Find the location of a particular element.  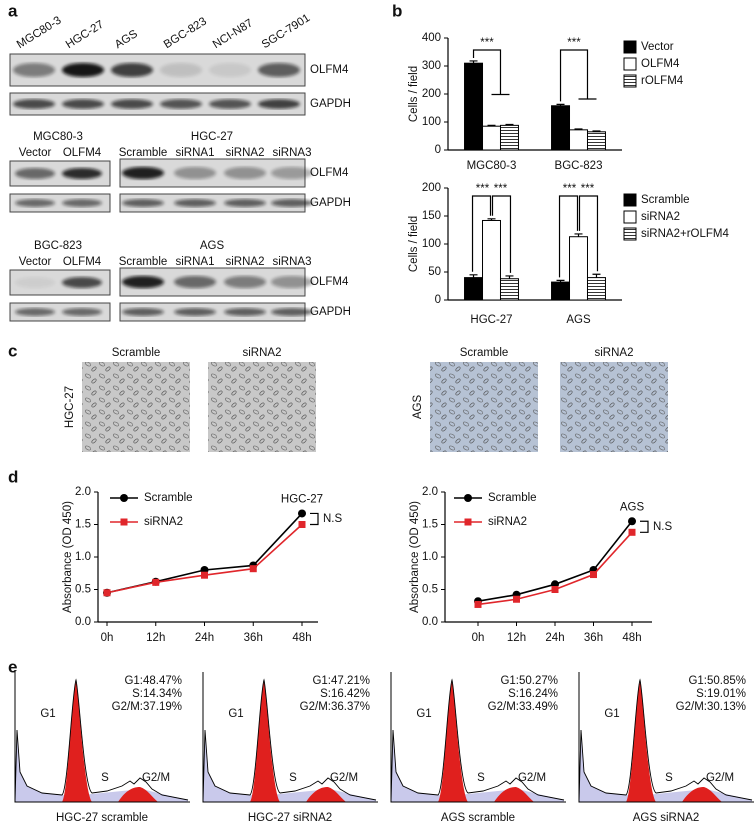

y-tick-label: 150 is located at coordinates (431, 216).